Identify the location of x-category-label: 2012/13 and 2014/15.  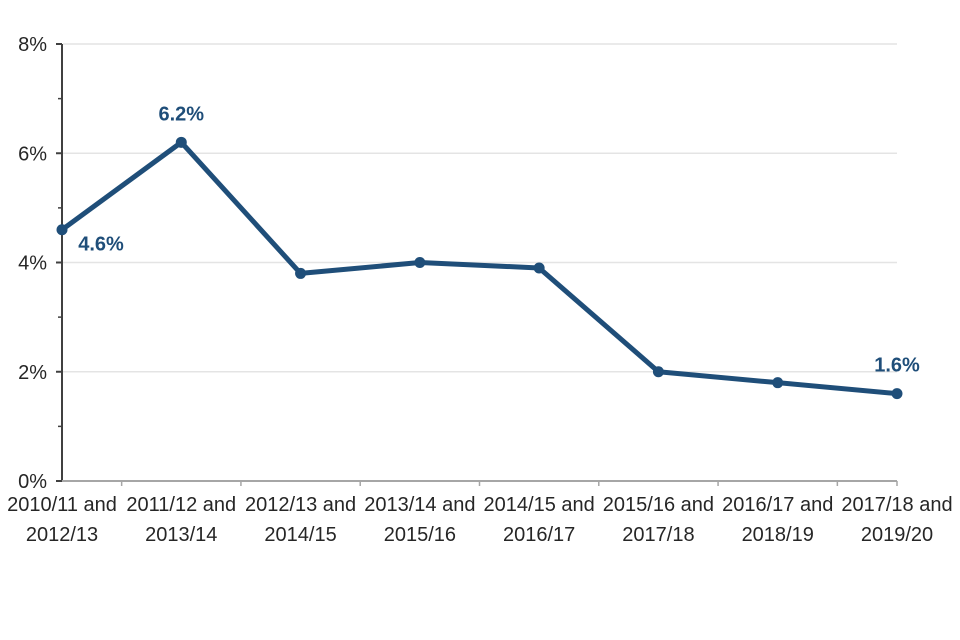
(300, 520).